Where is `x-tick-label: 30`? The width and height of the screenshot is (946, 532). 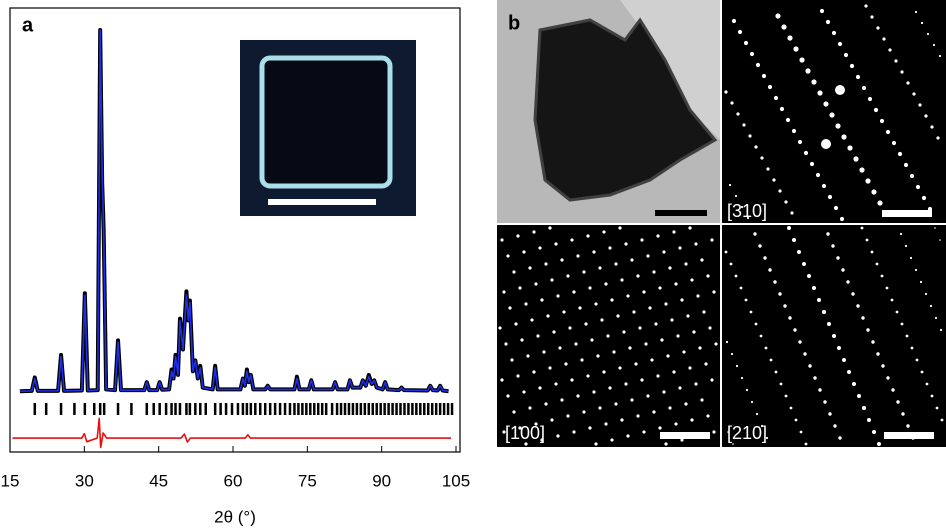
x-tick-label: 30 is located at coordinates (84, 480).